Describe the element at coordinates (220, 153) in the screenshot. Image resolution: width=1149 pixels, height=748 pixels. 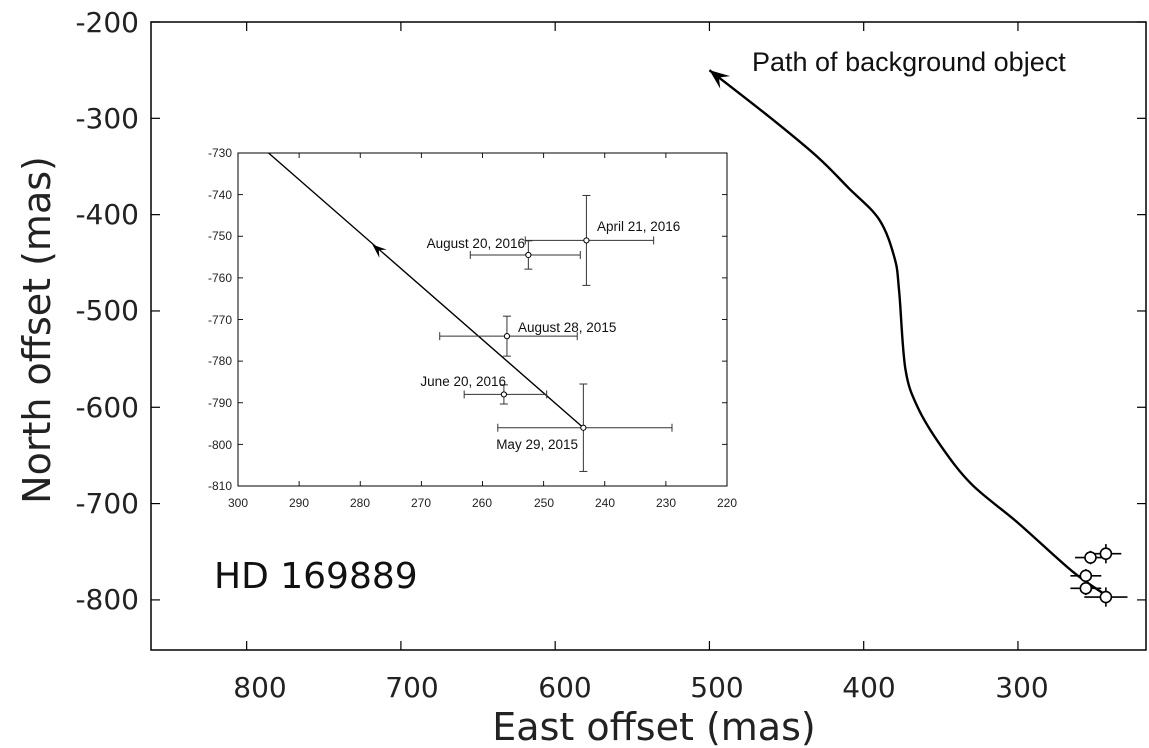
I see `inset-y-tick-label: -730` at that location.